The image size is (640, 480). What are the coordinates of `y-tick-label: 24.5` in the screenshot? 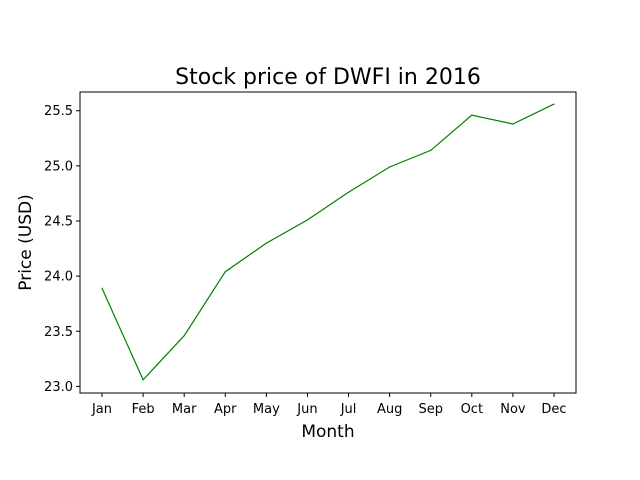 It's located at (58, 222).